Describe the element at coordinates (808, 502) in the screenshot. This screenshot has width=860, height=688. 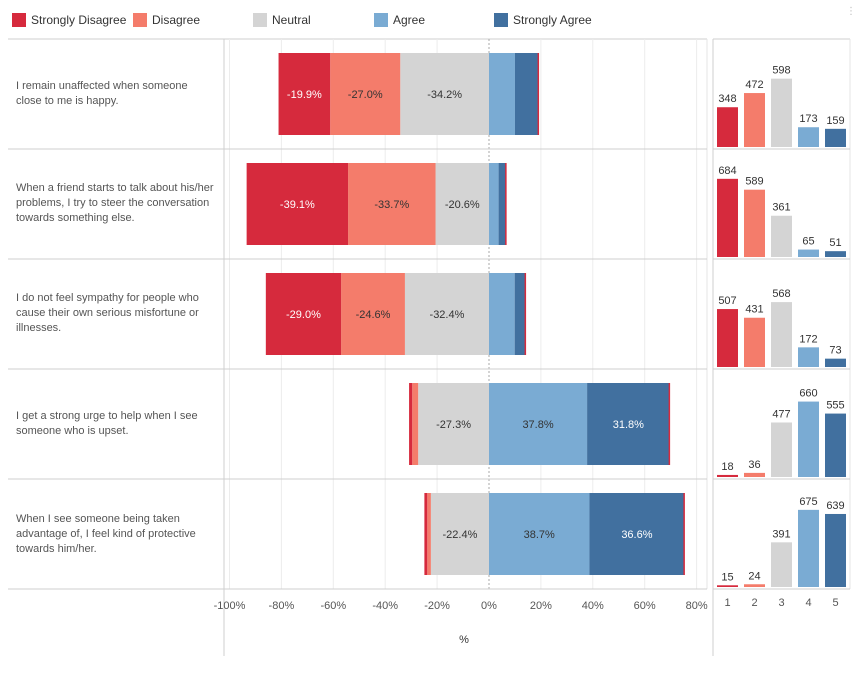
I see `count-label: 675` at that location.